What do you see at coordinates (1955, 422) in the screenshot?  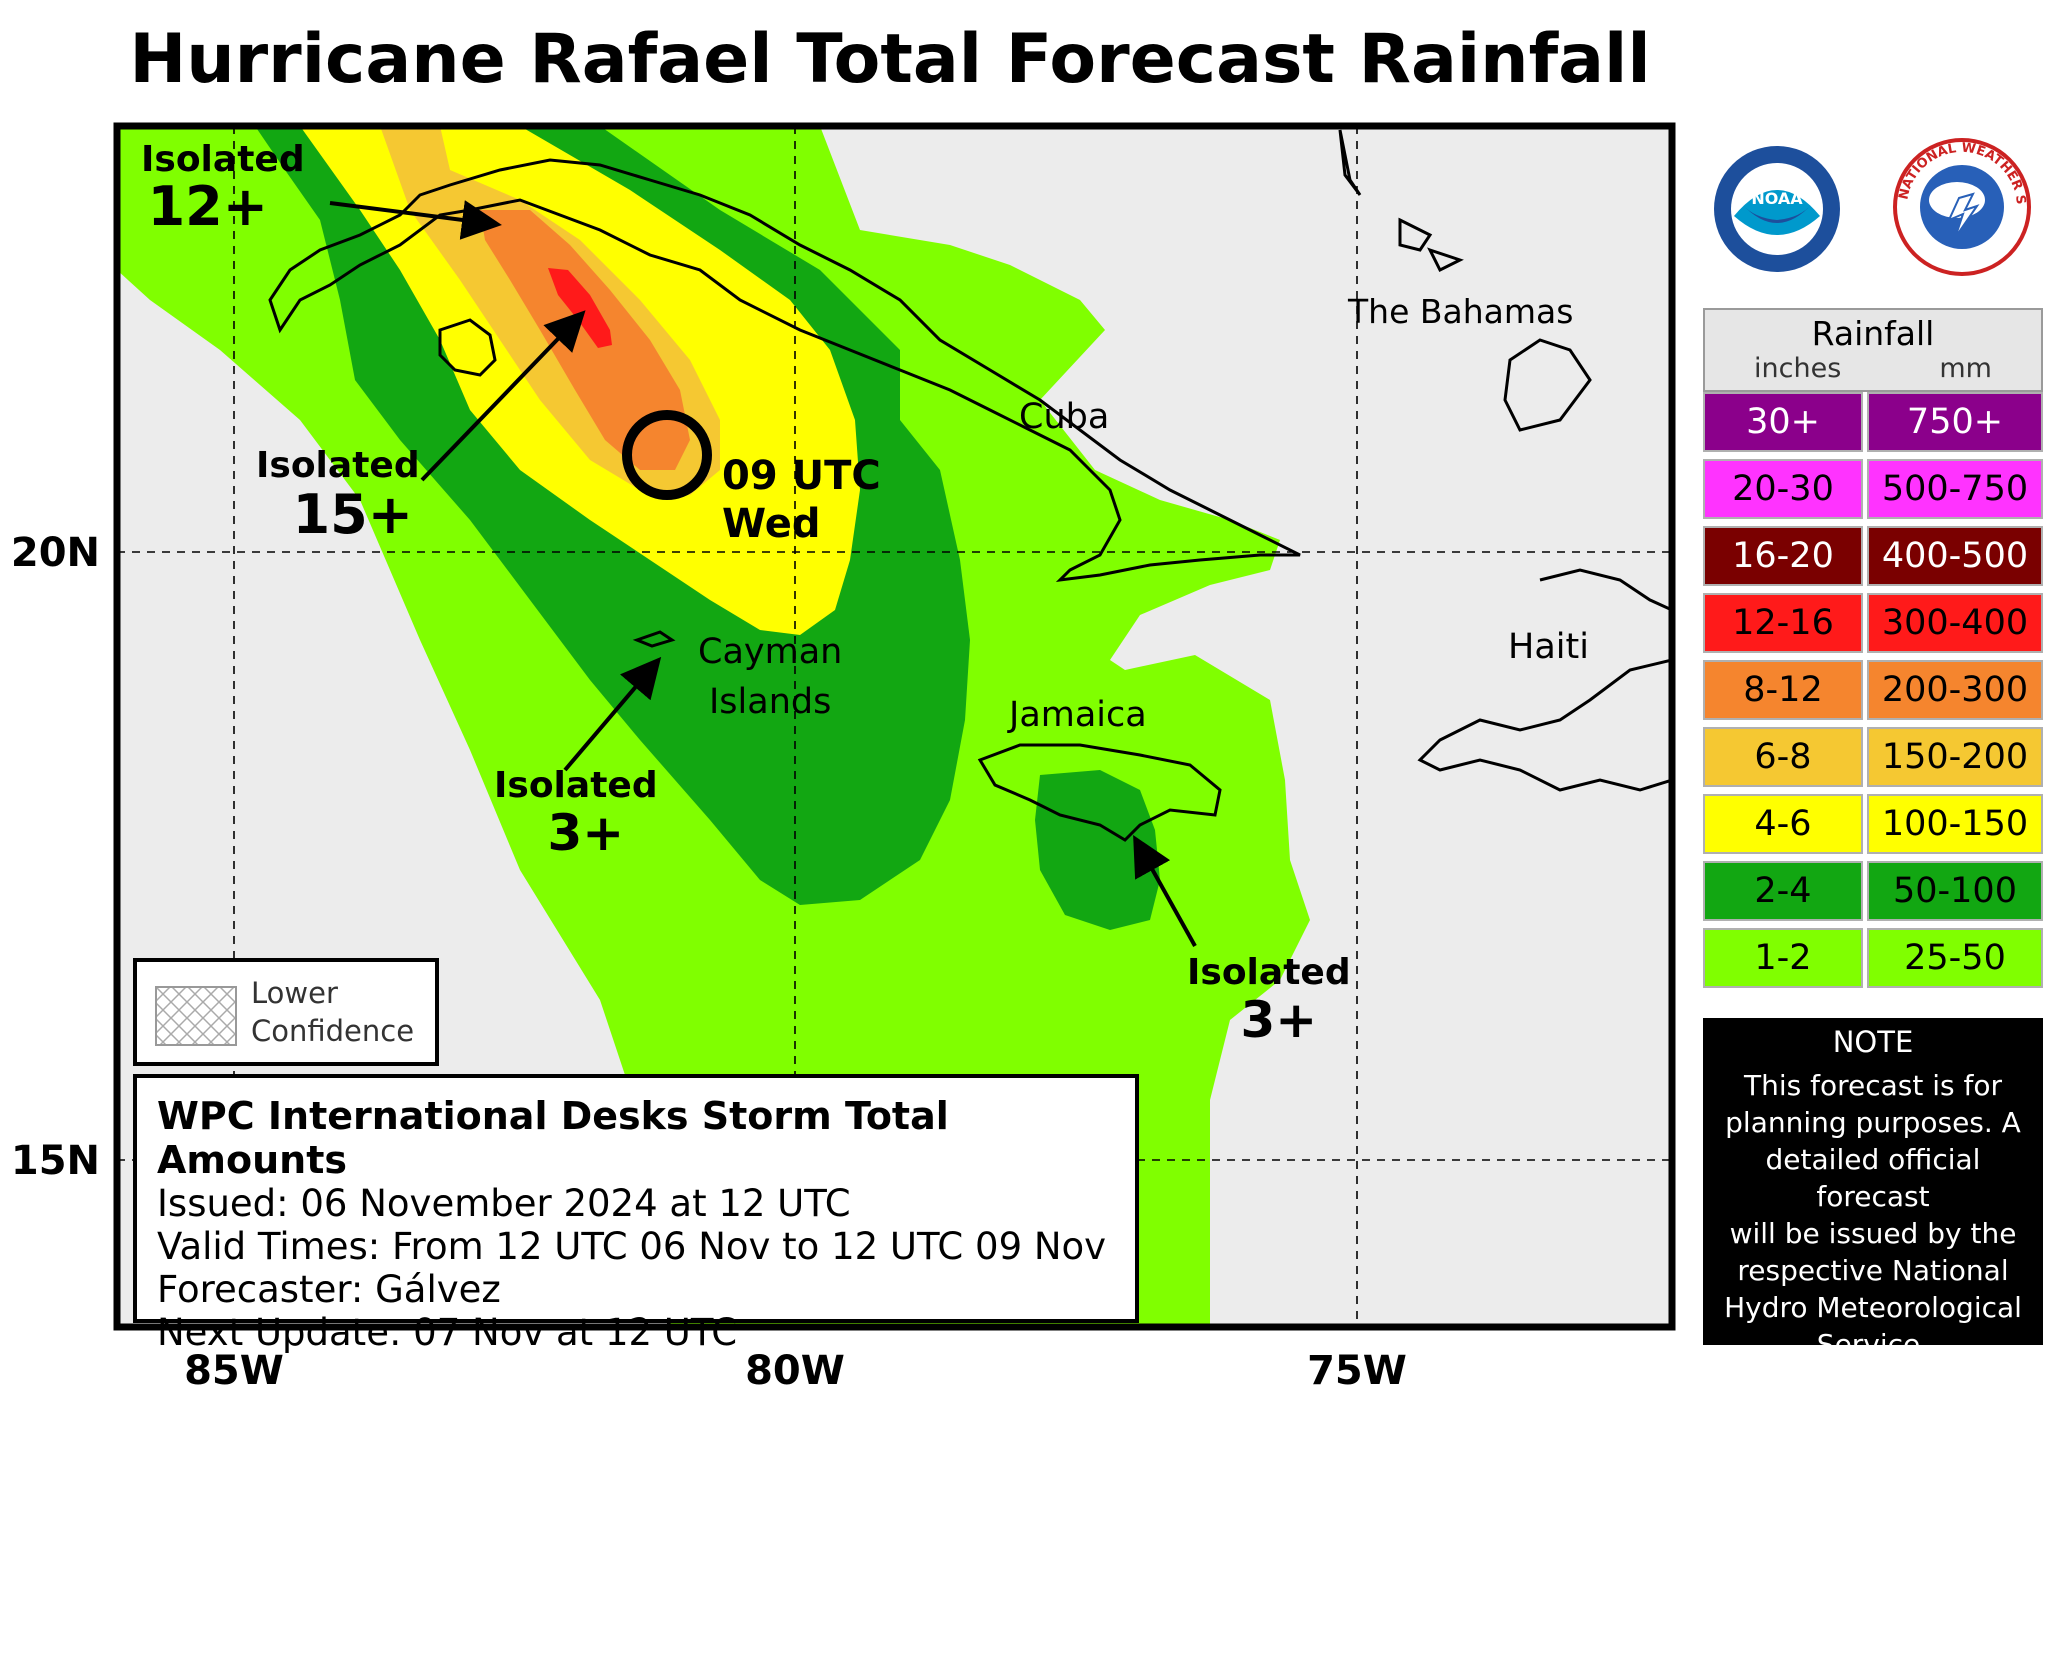 I see `legend-mm-cell: 750+` at bounding box center [1955, 422].